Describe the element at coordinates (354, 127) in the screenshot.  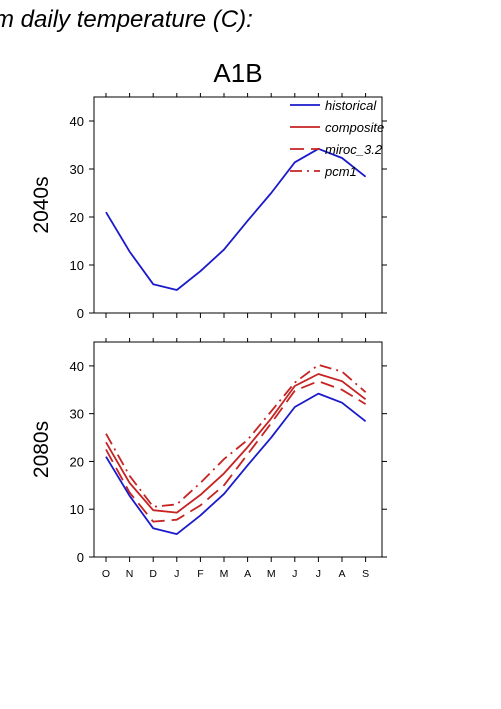
I see `legend-label: composite` at that location.